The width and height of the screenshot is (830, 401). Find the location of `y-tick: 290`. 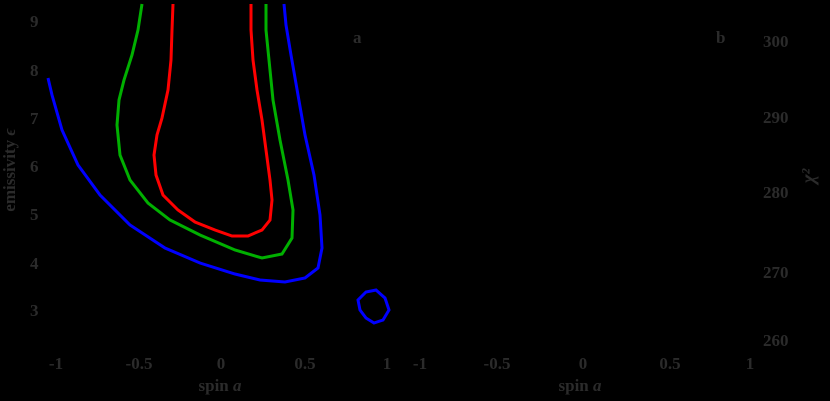

y-tick: 290 is located at coordinates (776, 117).